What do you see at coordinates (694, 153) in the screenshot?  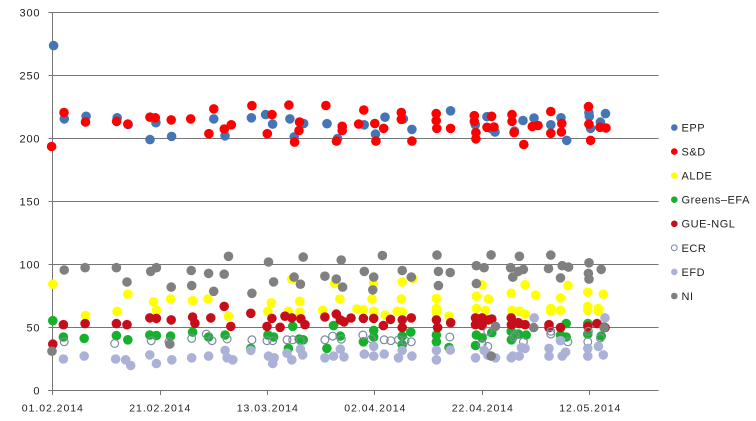 I see `svg-text: S&D` at bounding box center [694, 153].